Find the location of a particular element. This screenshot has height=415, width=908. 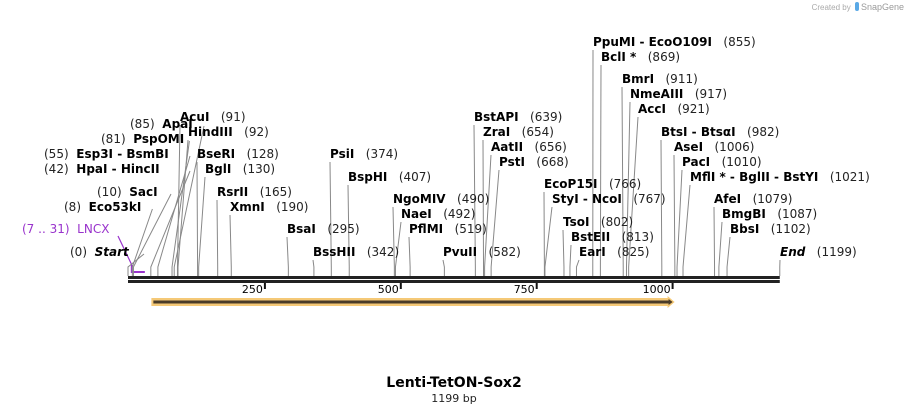

enzyme-name: BtsI - BtsαI is located at coordinates (698, 132).